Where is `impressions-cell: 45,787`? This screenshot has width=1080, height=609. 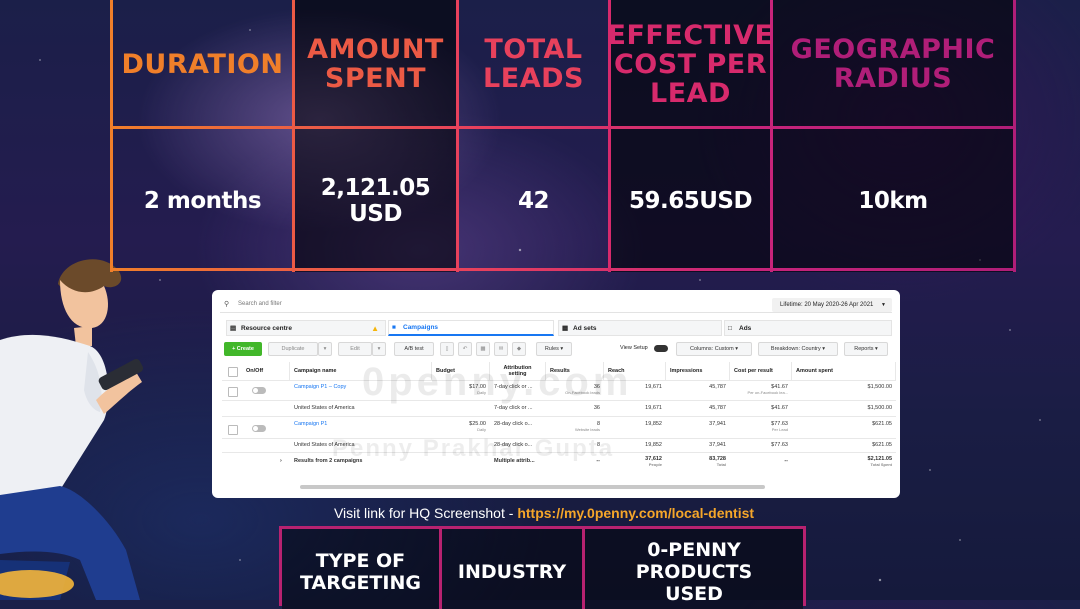 impressions-cell: 45,787 is located at coordinates (717, 387).